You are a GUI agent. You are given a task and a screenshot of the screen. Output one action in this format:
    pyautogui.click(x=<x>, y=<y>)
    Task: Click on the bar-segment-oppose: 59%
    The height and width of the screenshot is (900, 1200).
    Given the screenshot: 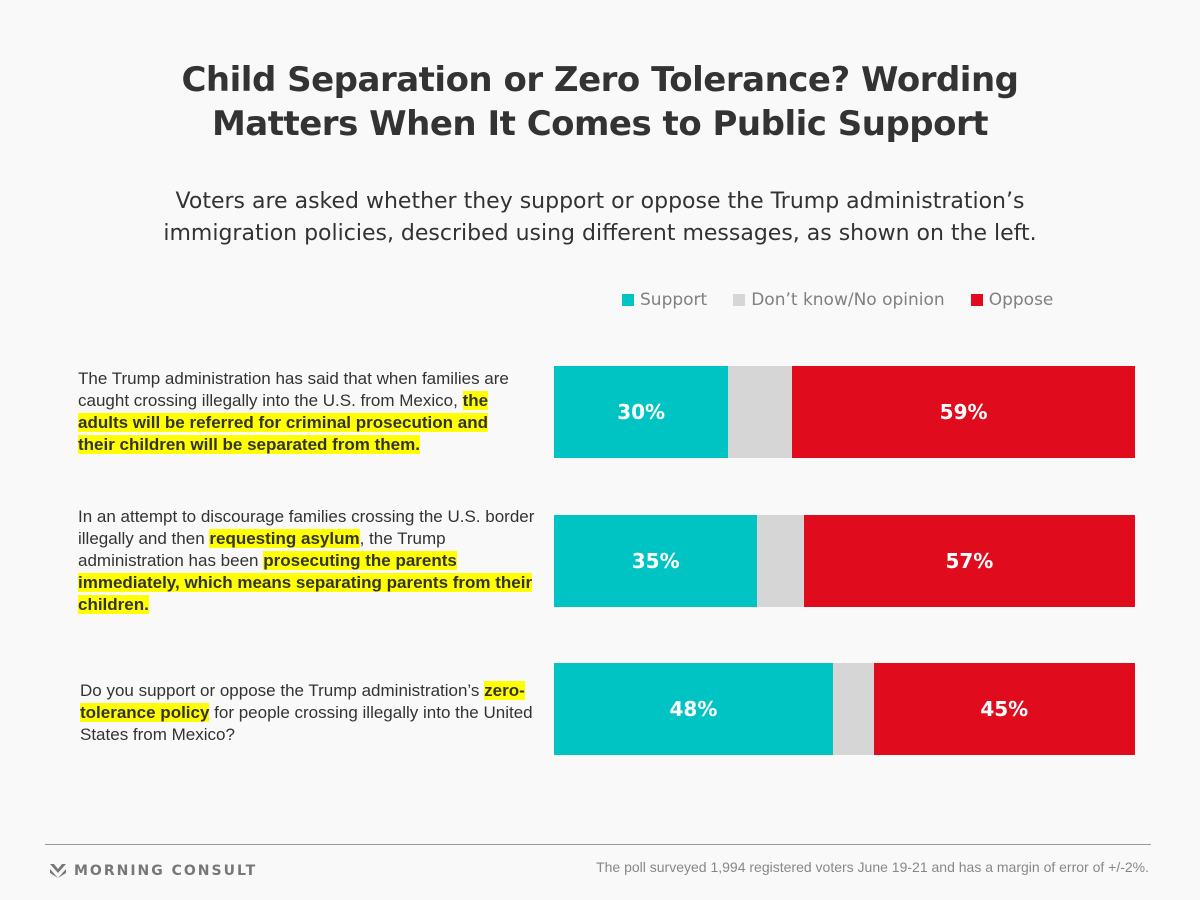 What is the action you would take?
    pyautogui.click(x=963, y=412)
    